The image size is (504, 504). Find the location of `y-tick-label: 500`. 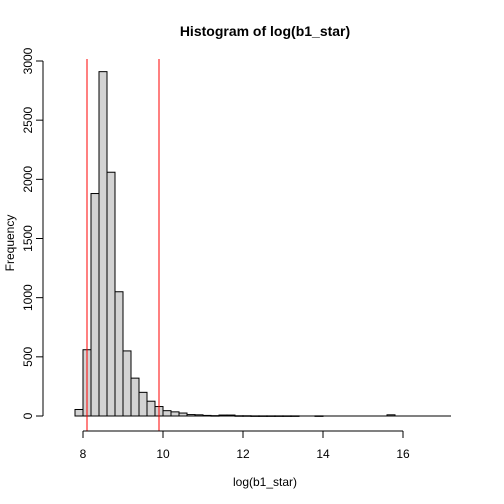

y-tick-label: 500 is located at coordinates (28, 357).